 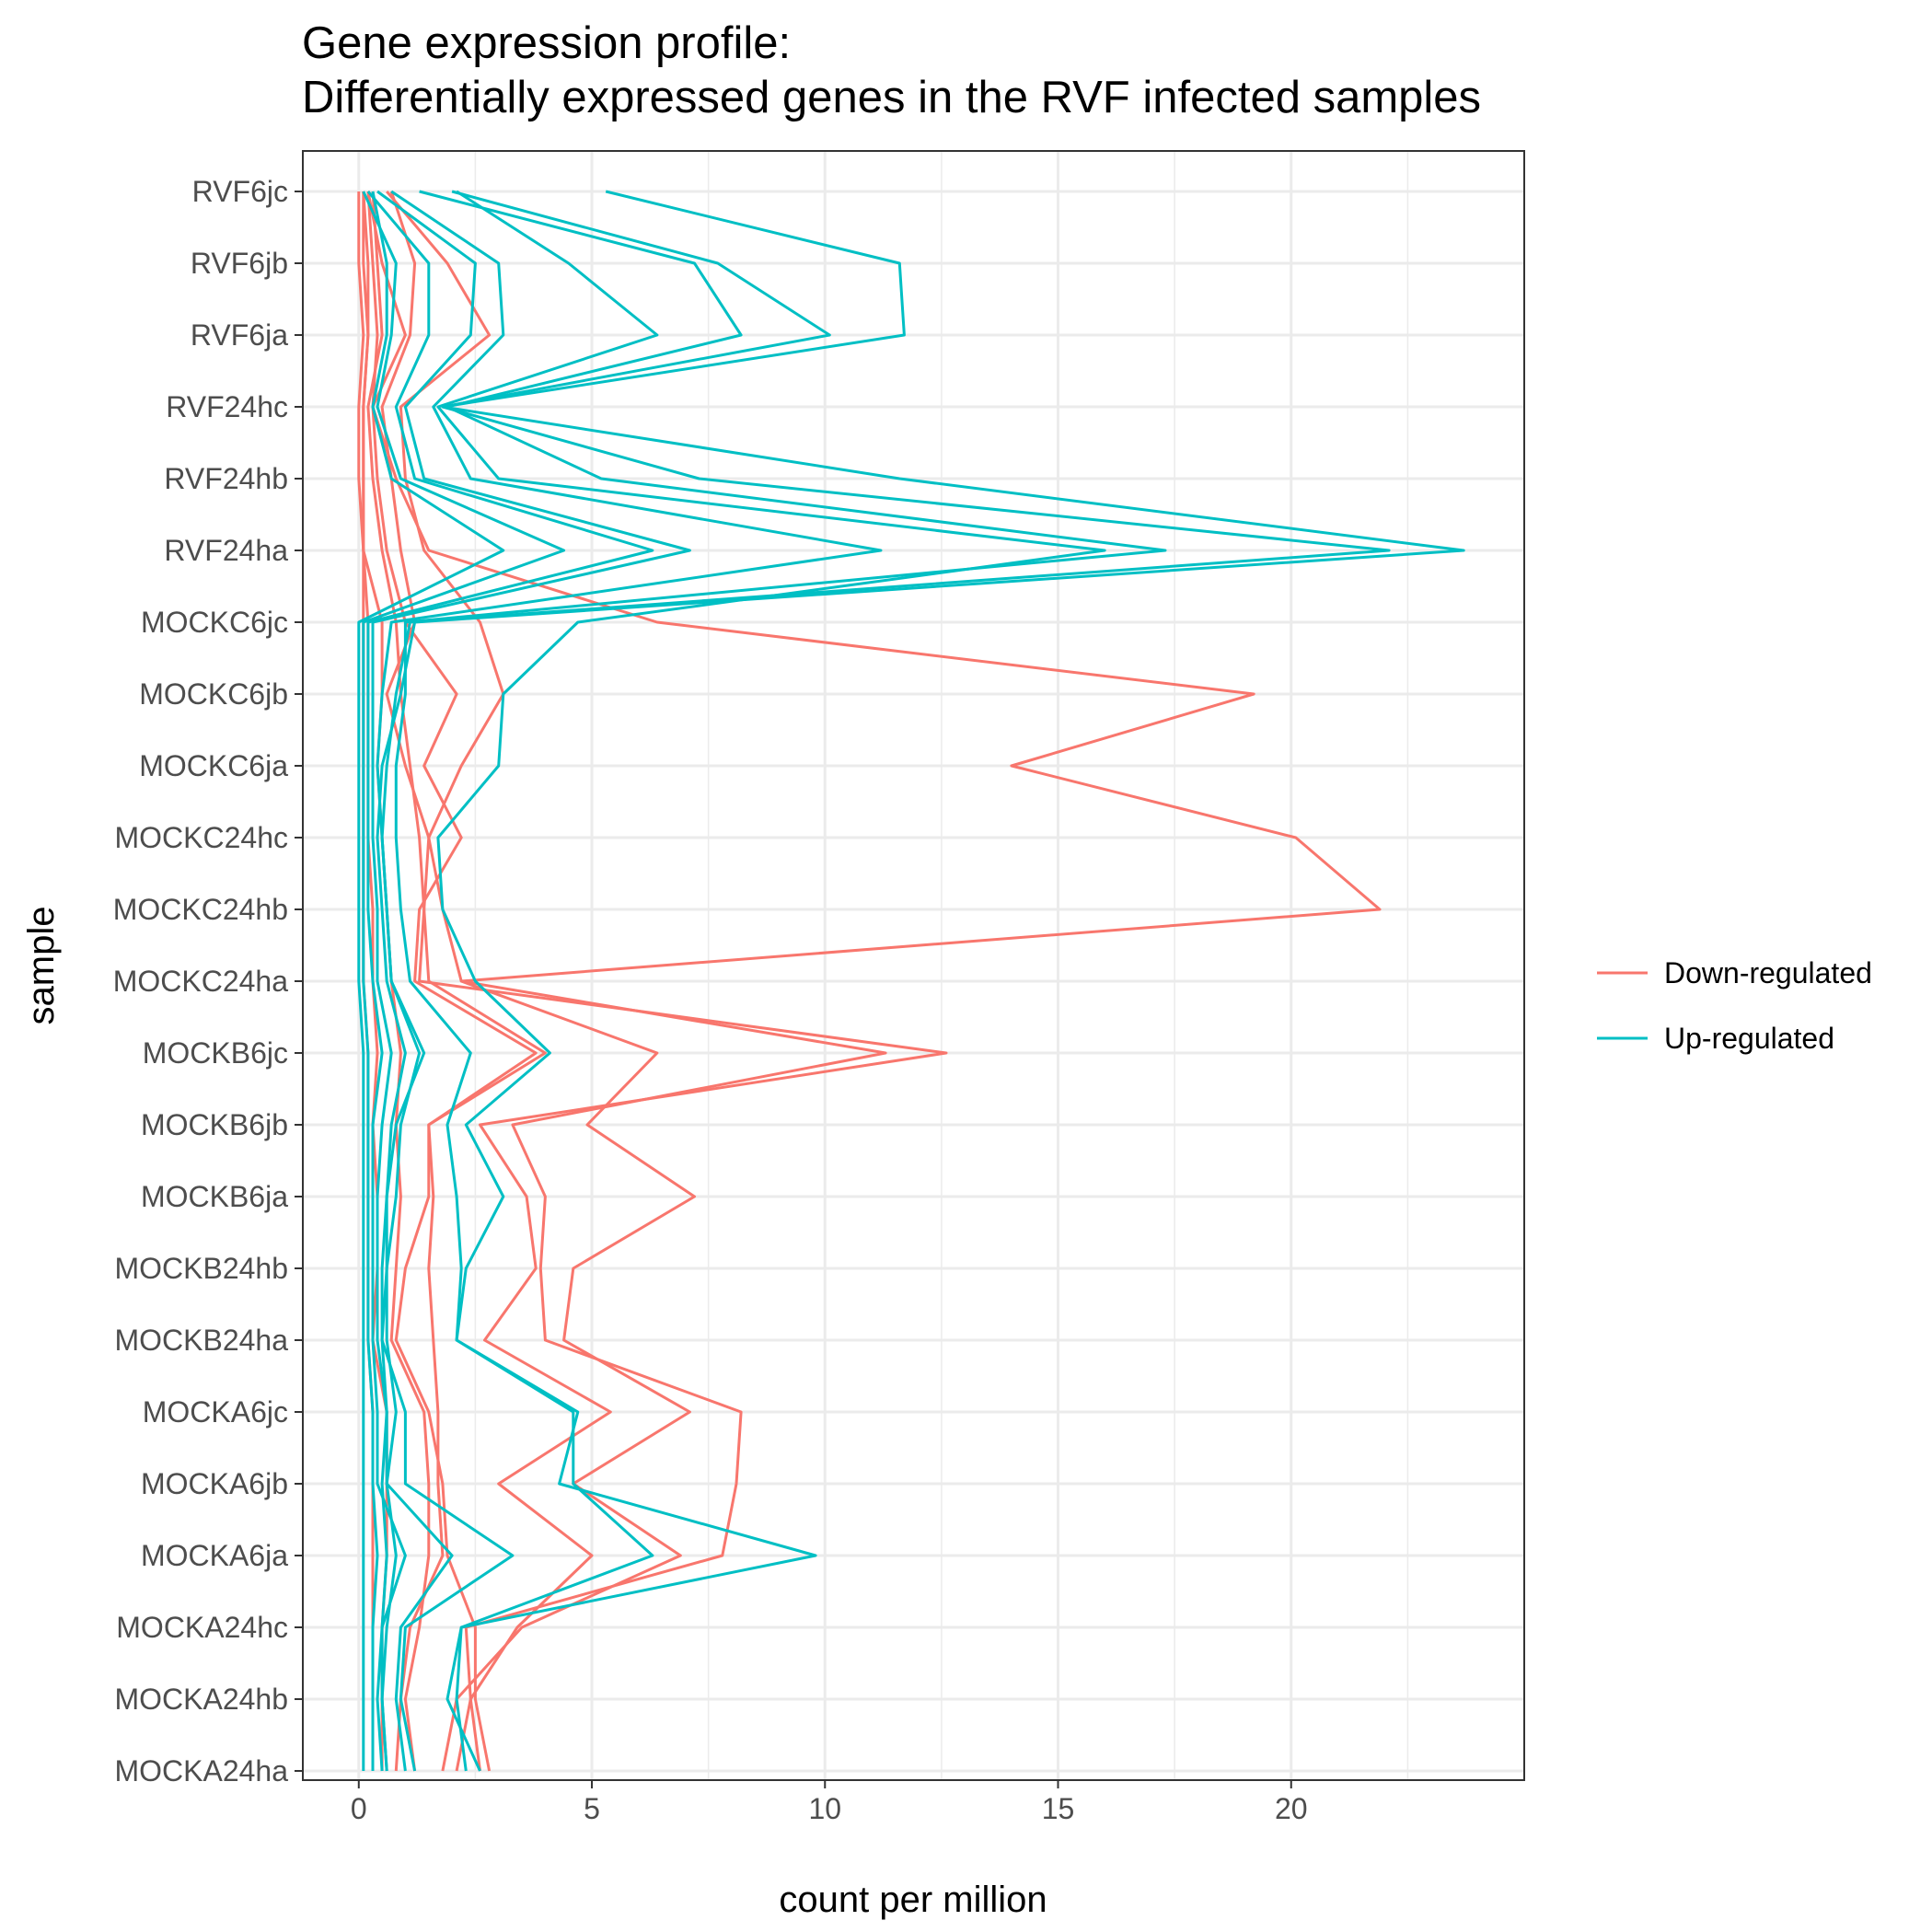 What do you see at coordinates (240, 264) in the screenshot?
I see `y-tick-label: RVF6jb` at bounding box center [240, 264].